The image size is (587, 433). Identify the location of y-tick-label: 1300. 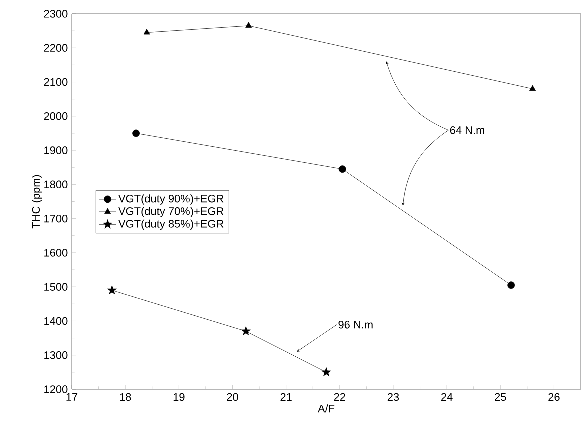
(56, 355).